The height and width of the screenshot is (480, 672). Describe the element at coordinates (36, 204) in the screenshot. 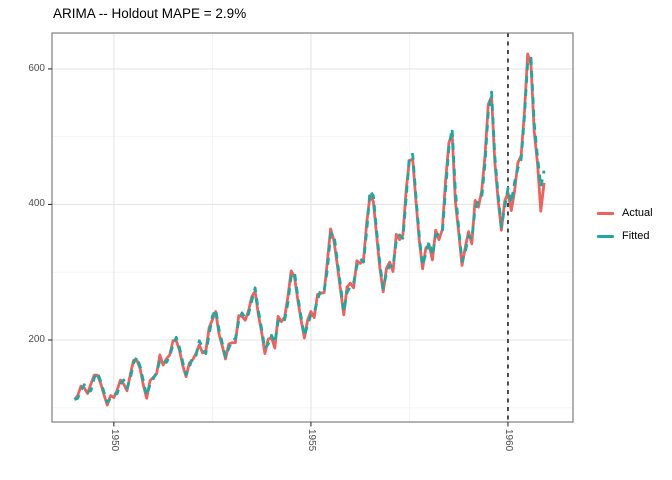

I see `y-tick-label: 400` at that location.